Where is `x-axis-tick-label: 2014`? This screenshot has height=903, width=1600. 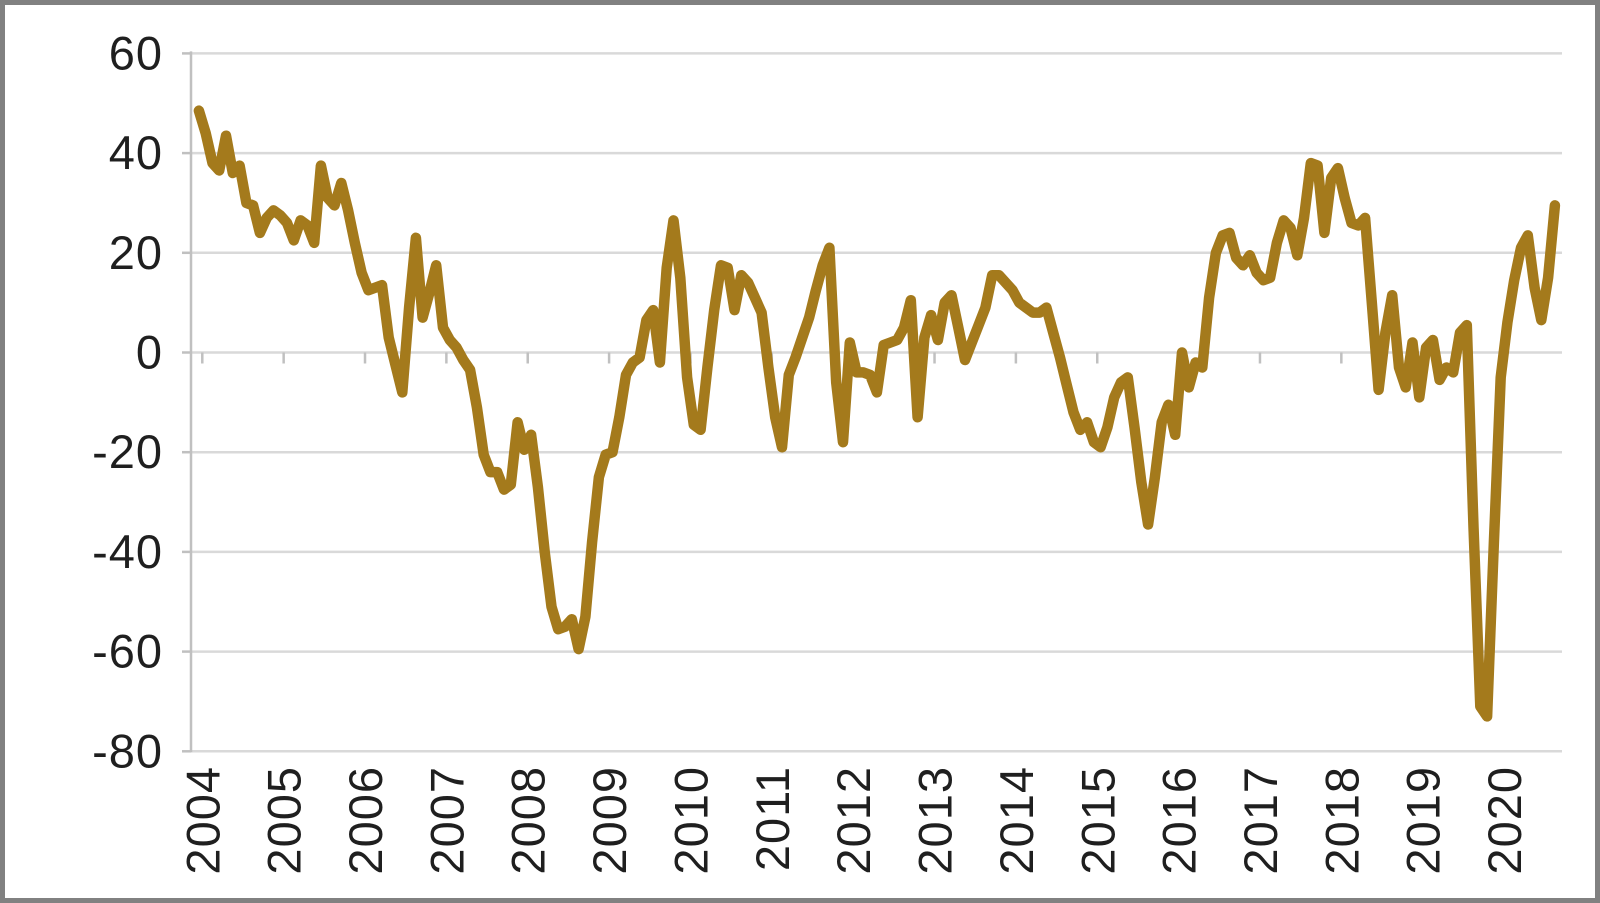
x-axis-tick-label: 2014 is located at coordinates (1016, 820).